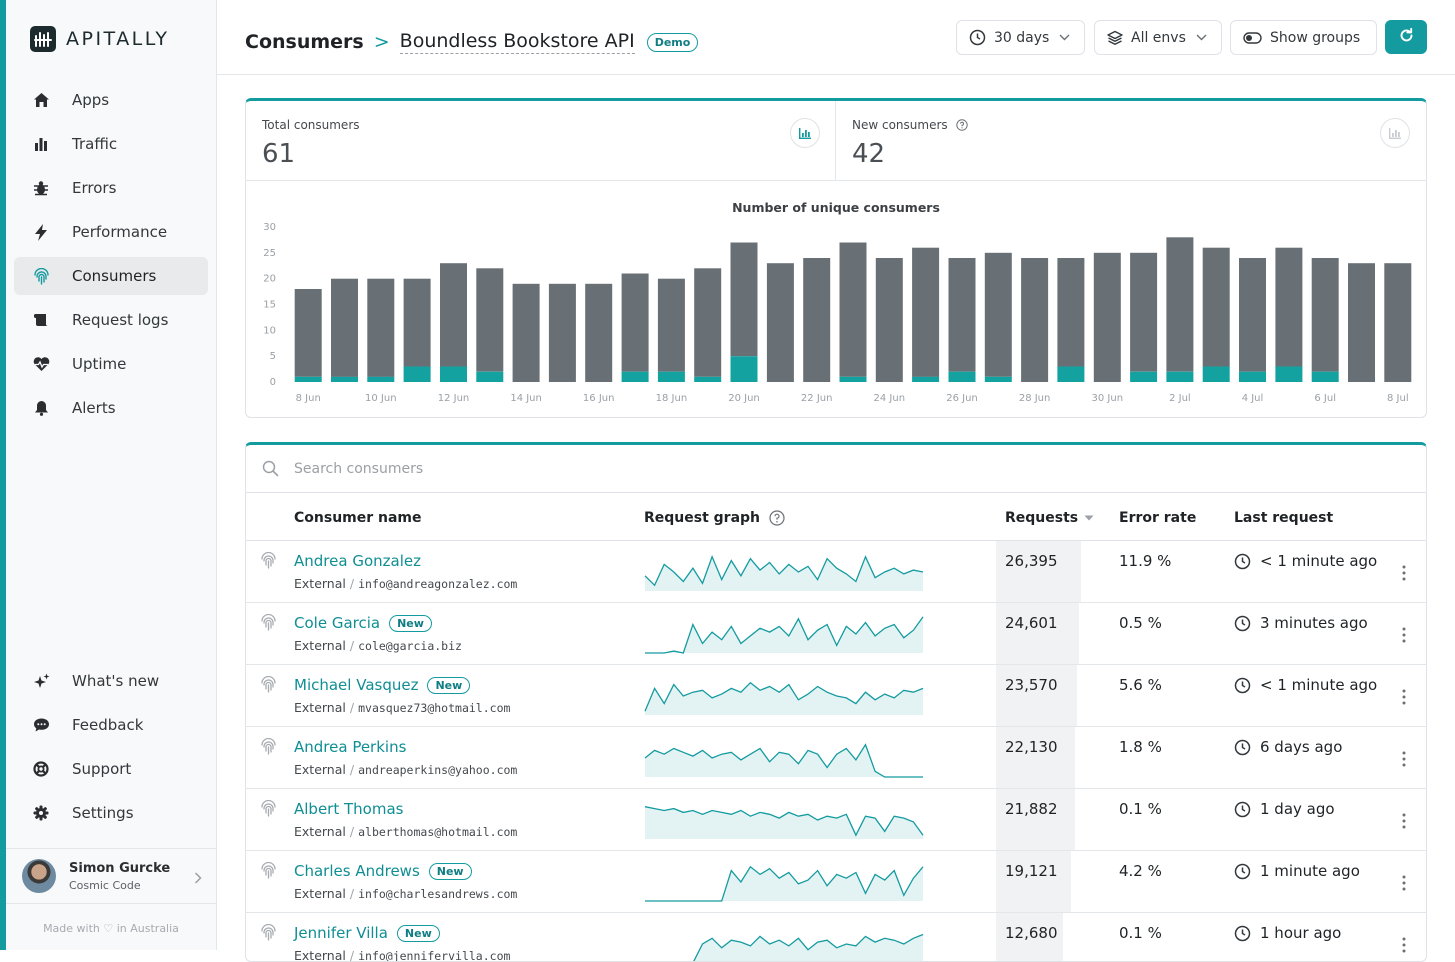  I want to click on page-title: Consumers, so click(304, 42).